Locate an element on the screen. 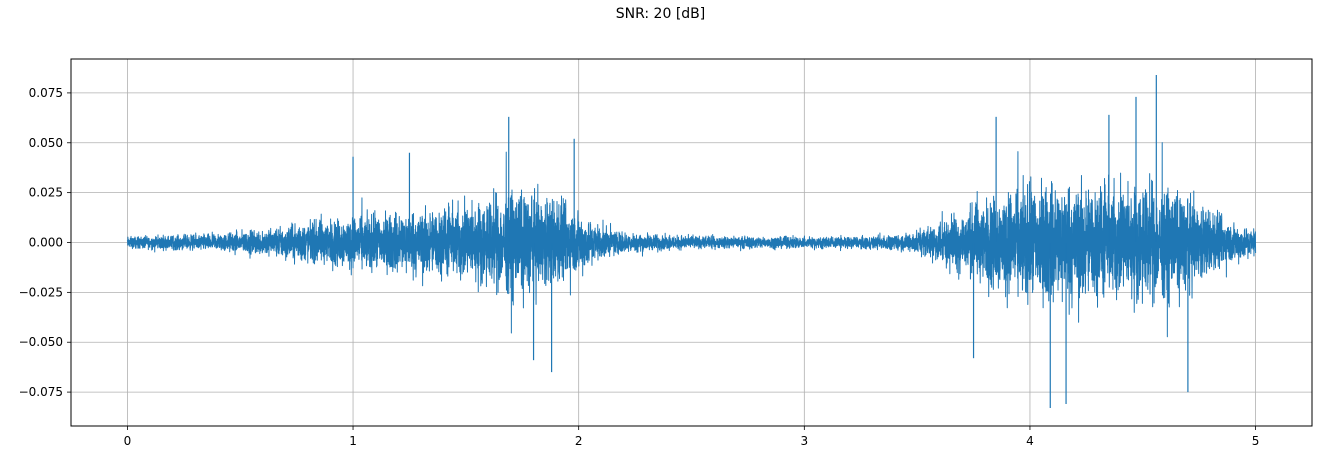  y-tick-label: 0.025 is located at coordinates (46, 193).